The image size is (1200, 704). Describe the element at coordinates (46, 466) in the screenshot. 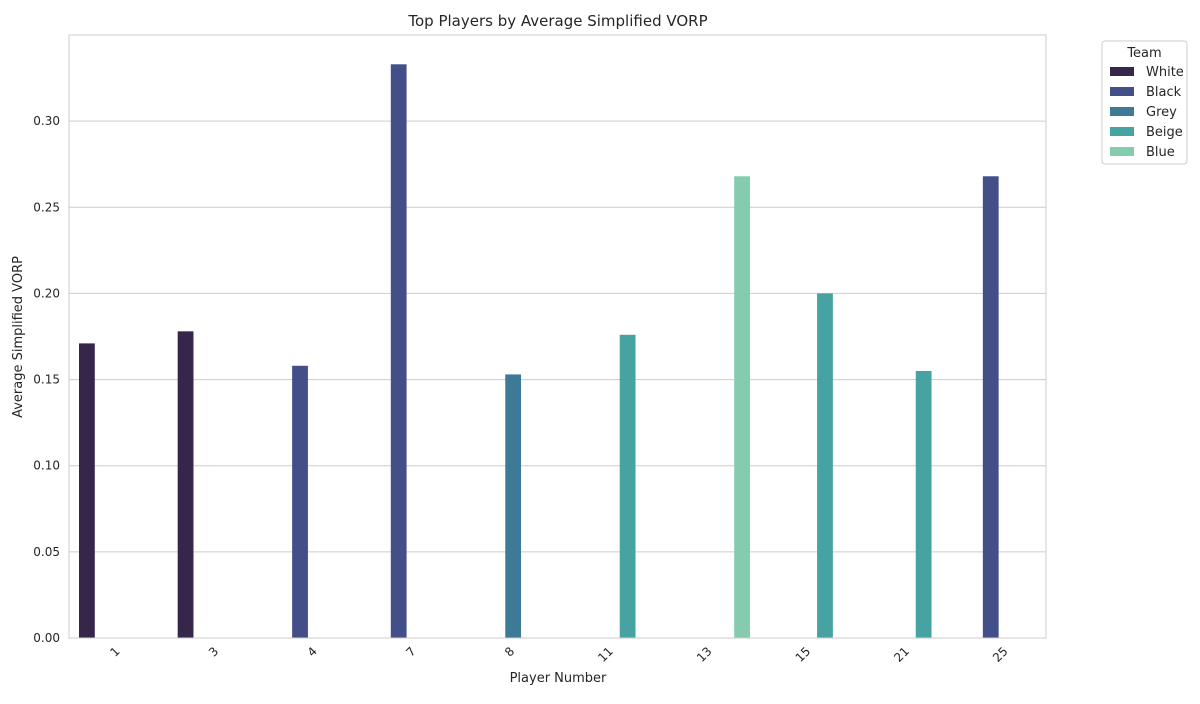

I see `y-tick-label: 0.10` at that location.